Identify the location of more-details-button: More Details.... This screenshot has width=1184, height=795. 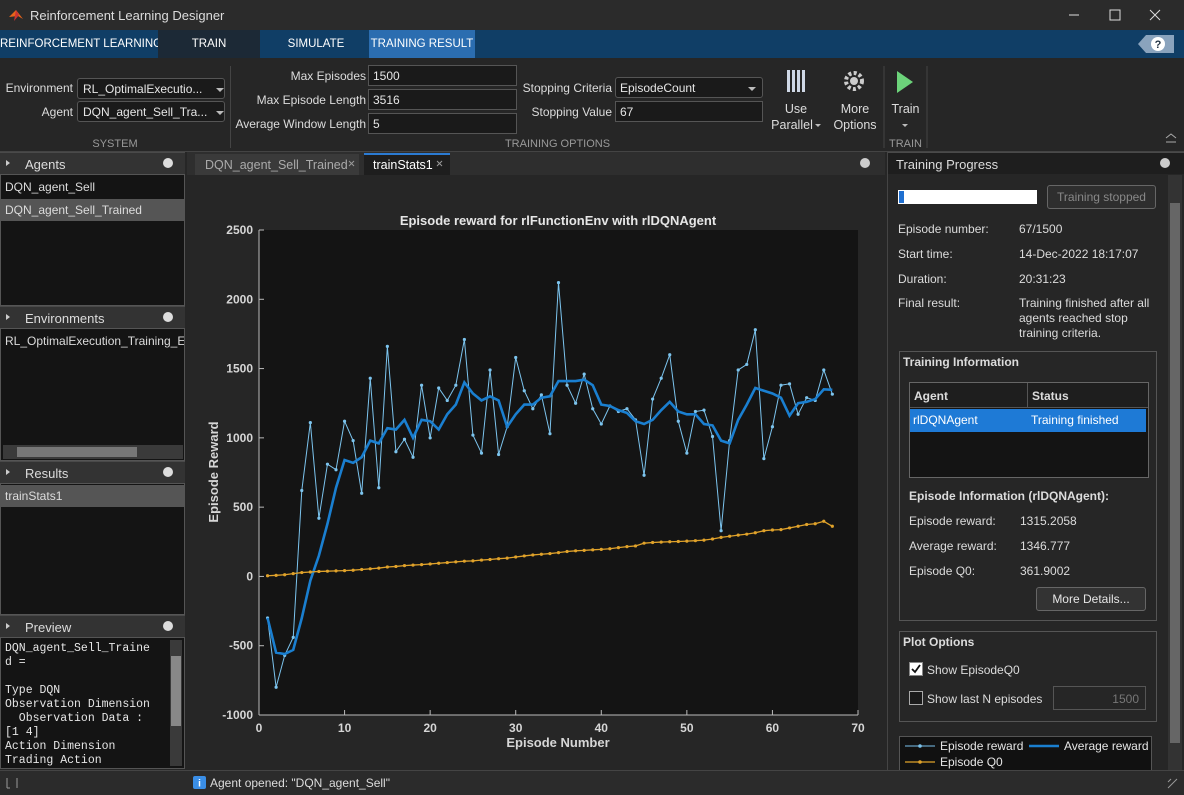
(1091, 599).